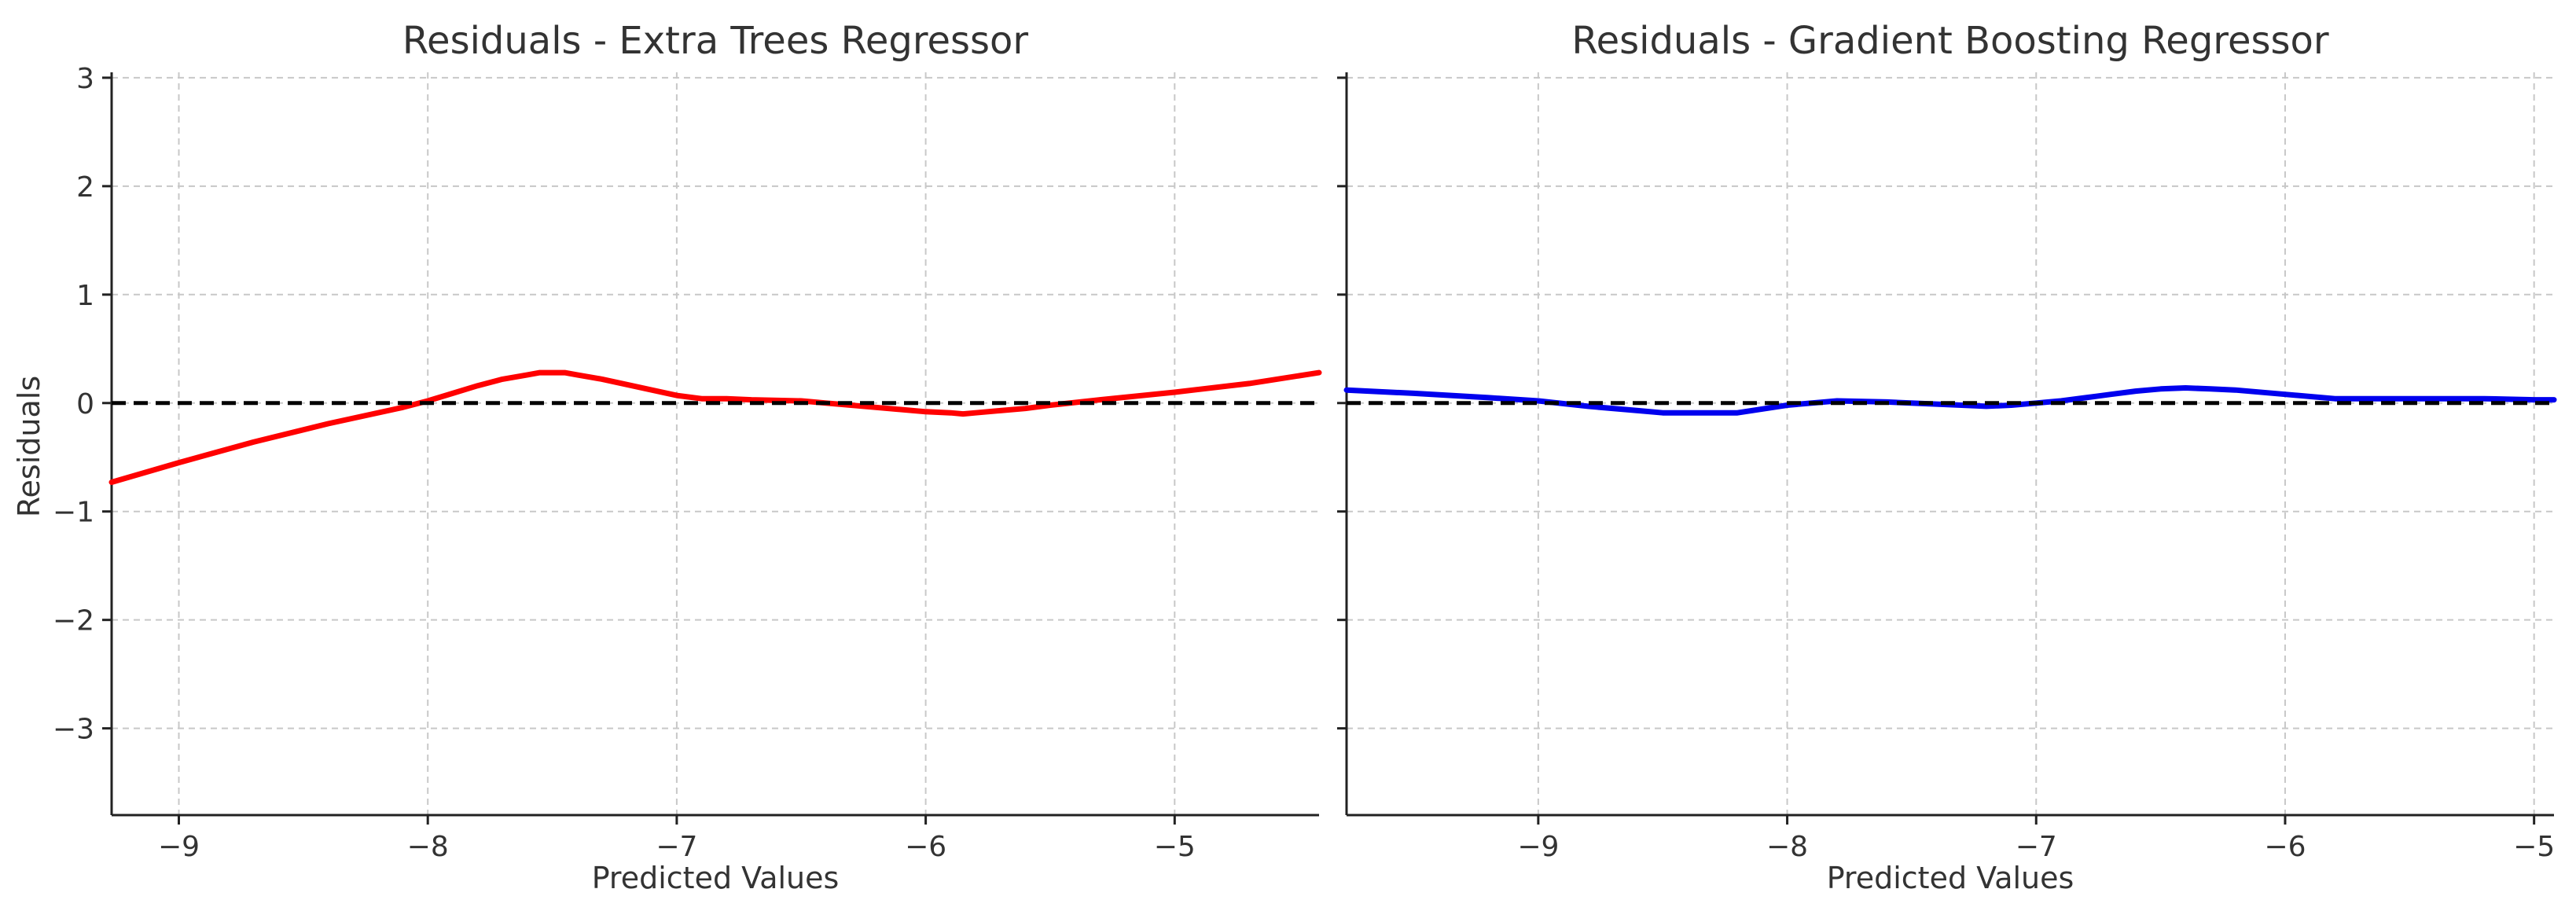  Describe the element at coordinates (1950, 400) in the screenshot. I see `gradient-boosting-residuals-line` at that location.